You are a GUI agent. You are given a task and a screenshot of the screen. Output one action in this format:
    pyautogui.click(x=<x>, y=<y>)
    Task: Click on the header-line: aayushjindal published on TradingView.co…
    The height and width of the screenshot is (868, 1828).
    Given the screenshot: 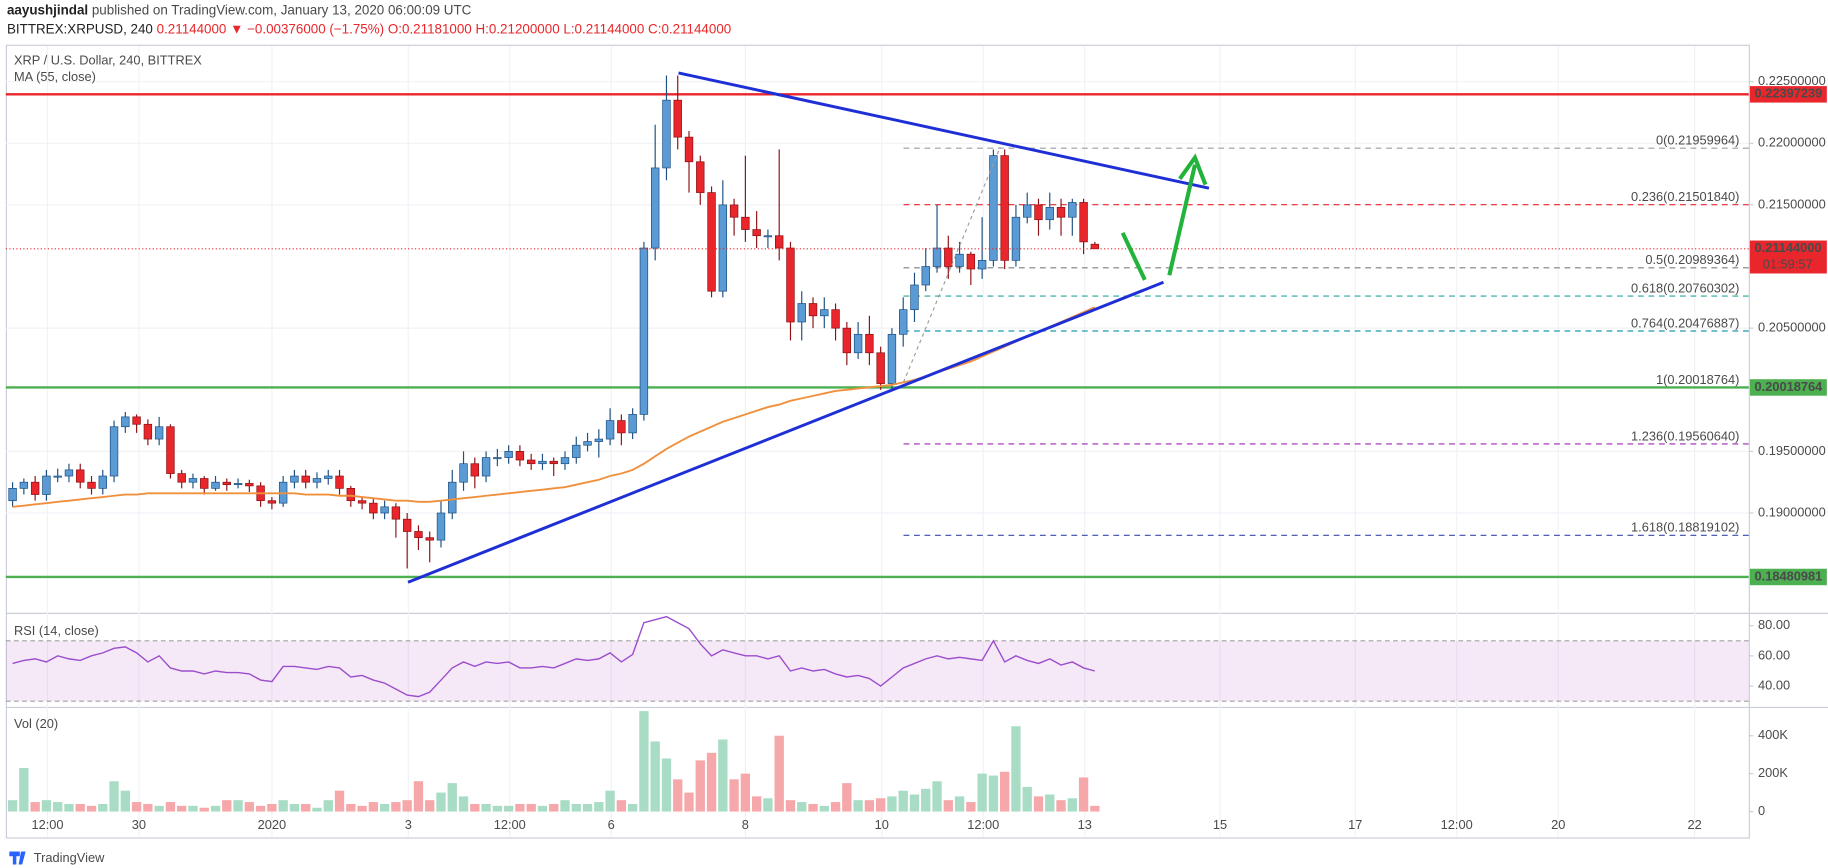 What is the action you would take?
    pyautogui.click(x=239, y=9)
    